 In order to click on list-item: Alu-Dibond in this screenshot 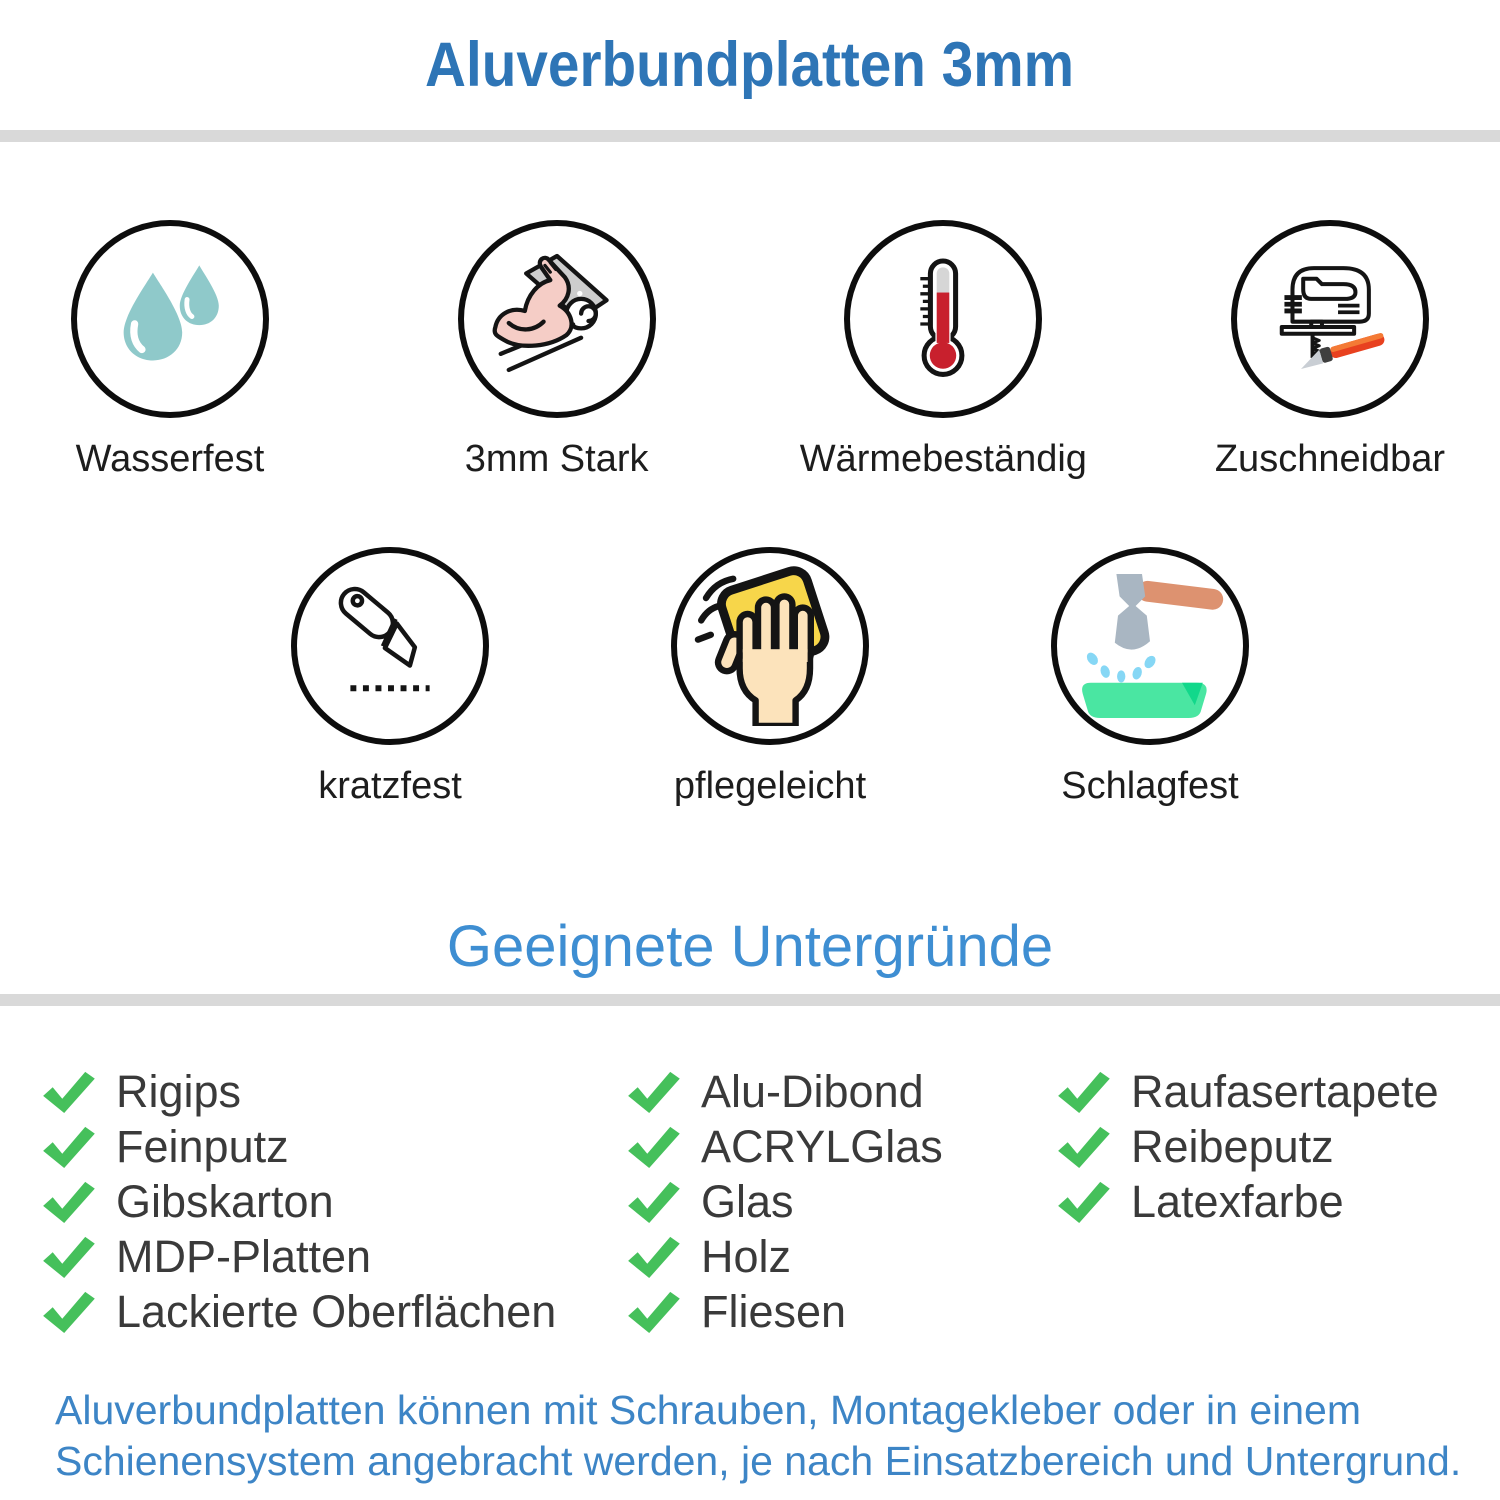, I will do `click(840, 1091)`.